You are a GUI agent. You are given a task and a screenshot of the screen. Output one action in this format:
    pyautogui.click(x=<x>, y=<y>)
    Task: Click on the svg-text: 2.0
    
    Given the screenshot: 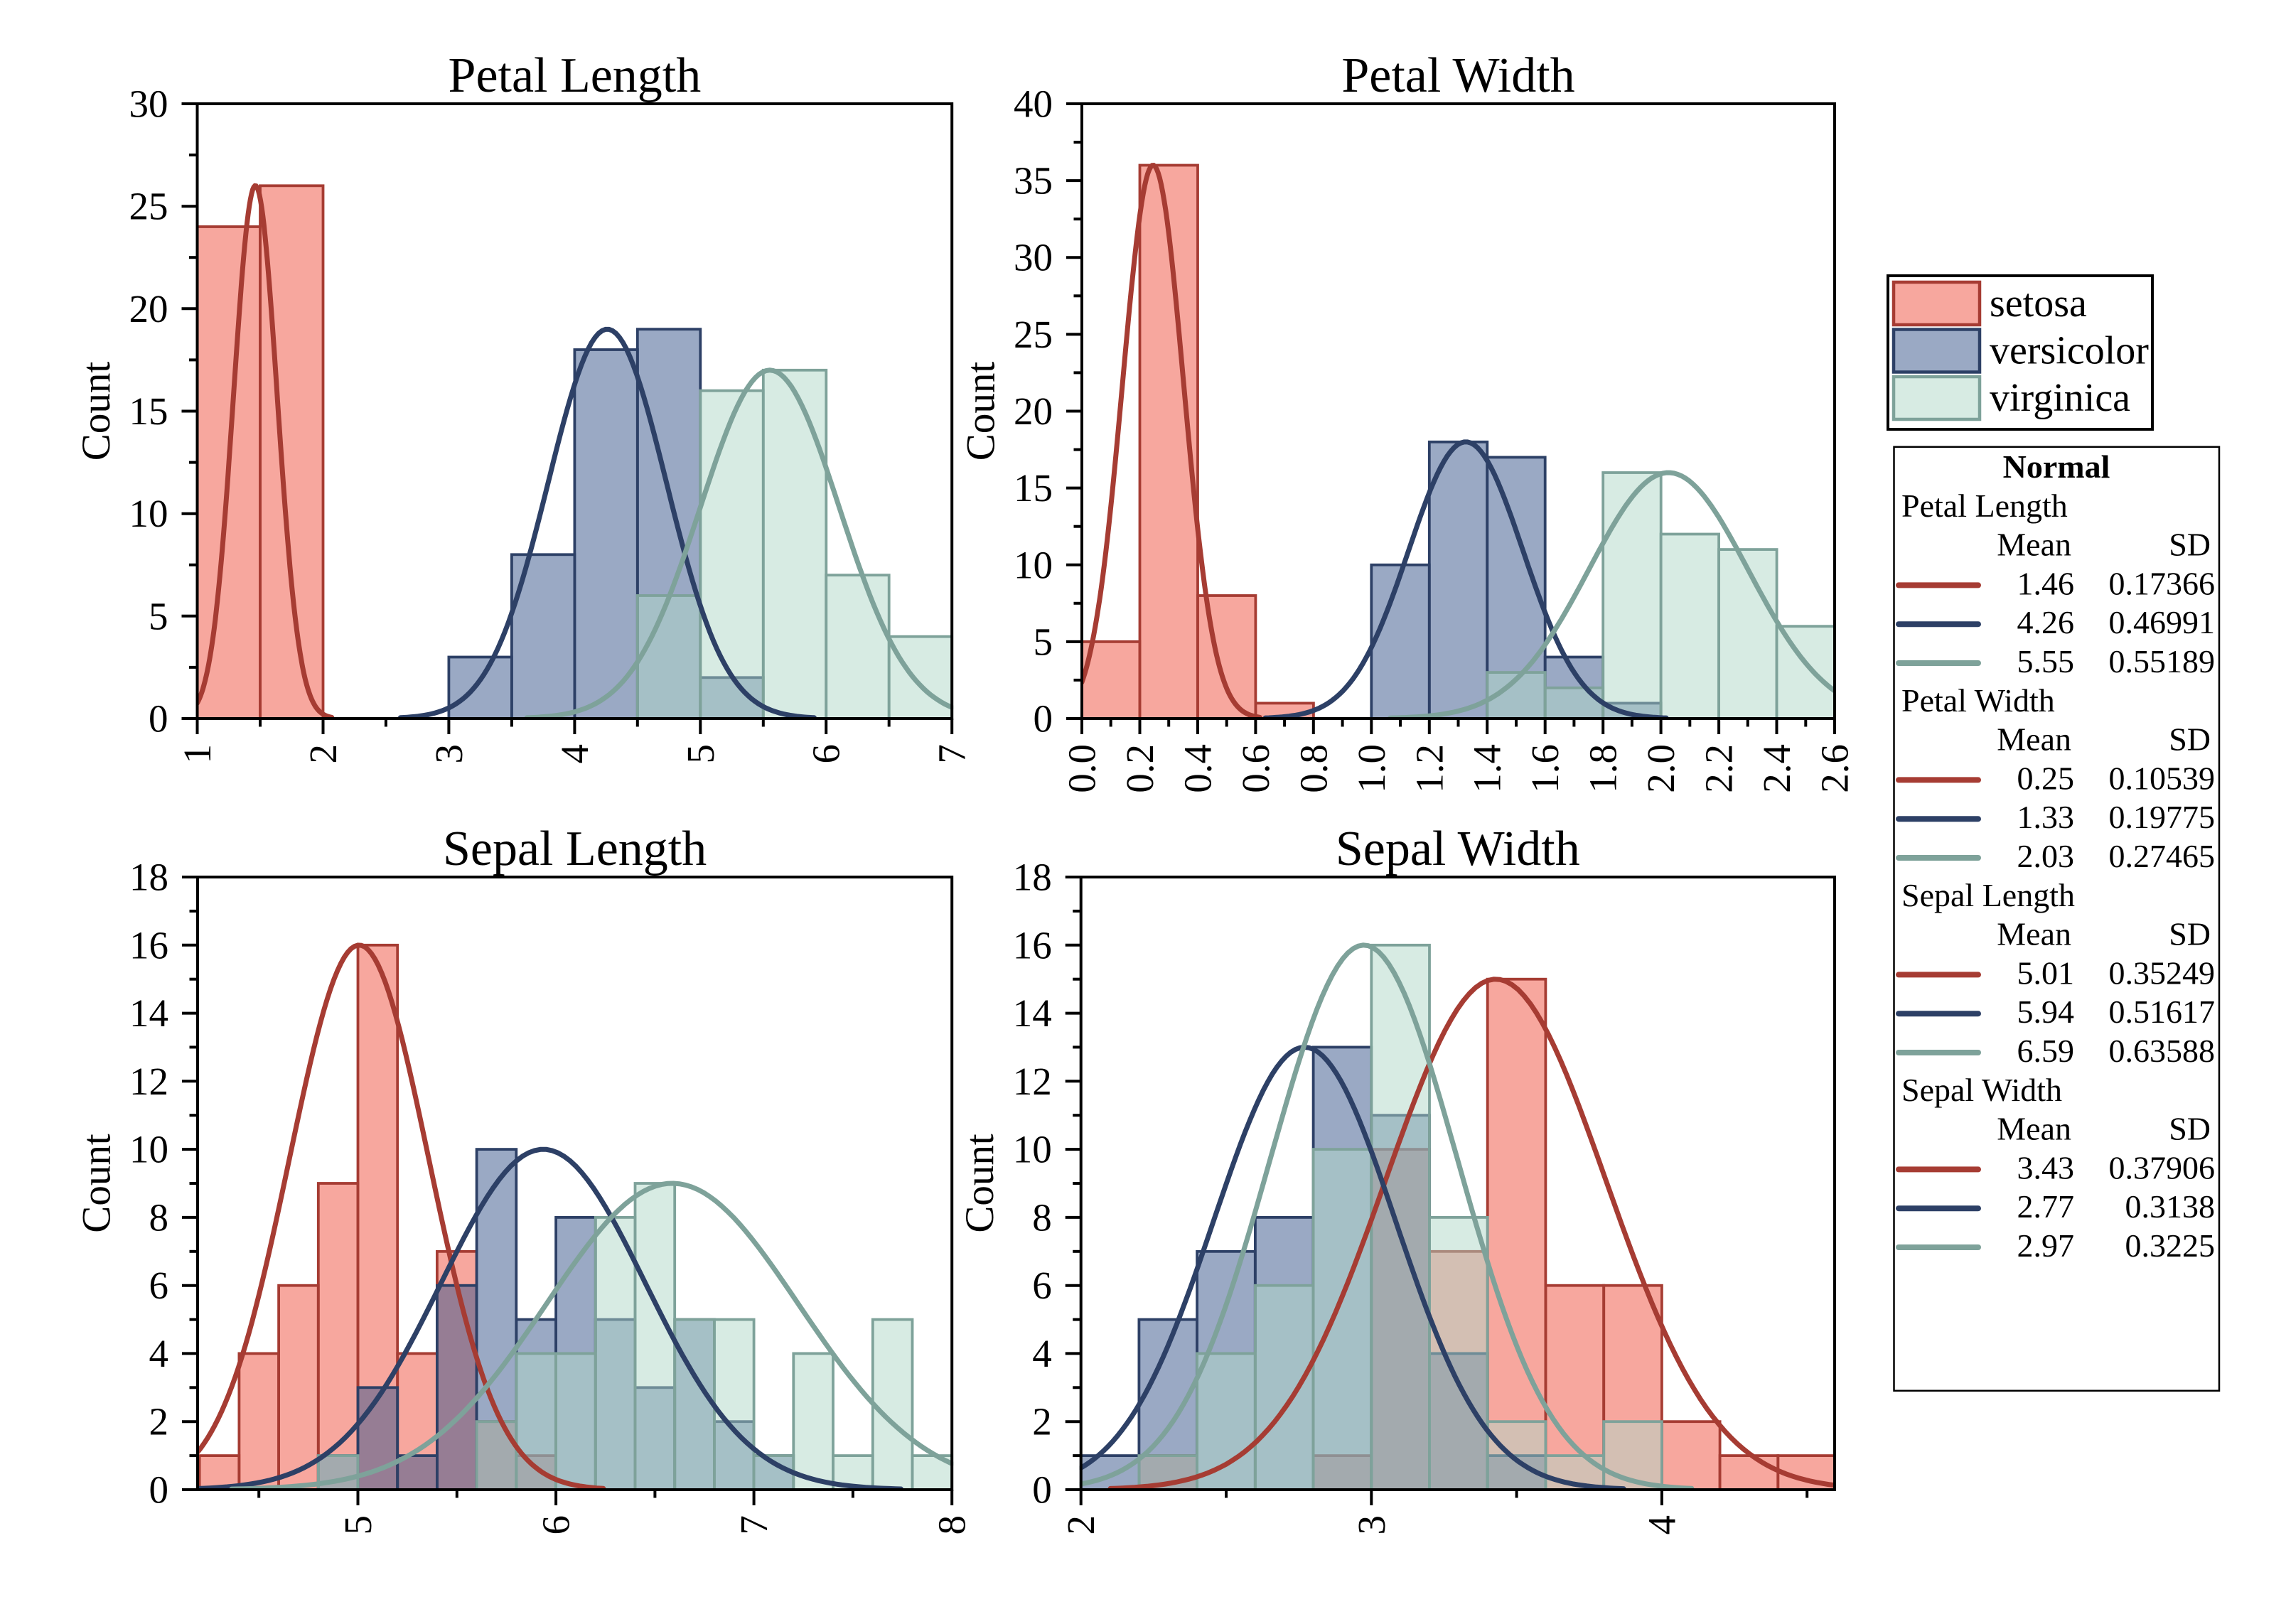 What is the action you would take?
    pyautogui.click(x=1661, y=768)
    